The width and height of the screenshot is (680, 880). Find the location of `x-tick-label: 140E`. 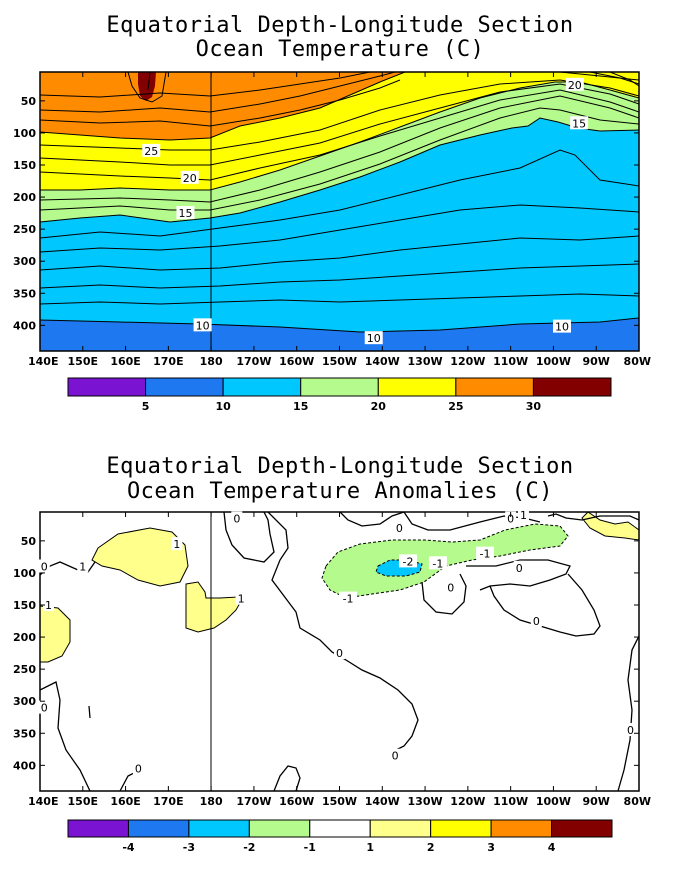

x-tick-label: 140E is located at coordinates (43, 801).